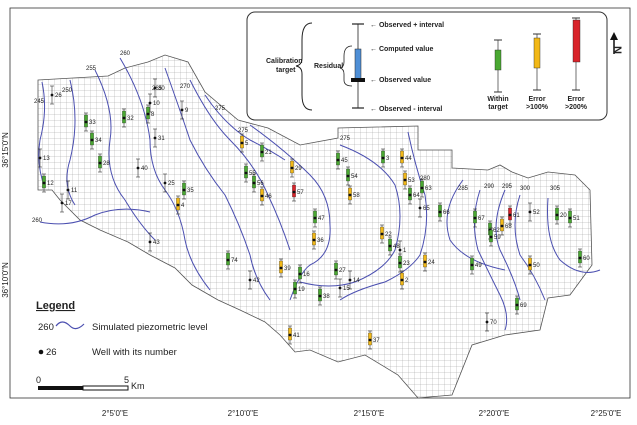 This screenshot has width=637, height=425. I want to click on well-label: 36, so click(320, 241).